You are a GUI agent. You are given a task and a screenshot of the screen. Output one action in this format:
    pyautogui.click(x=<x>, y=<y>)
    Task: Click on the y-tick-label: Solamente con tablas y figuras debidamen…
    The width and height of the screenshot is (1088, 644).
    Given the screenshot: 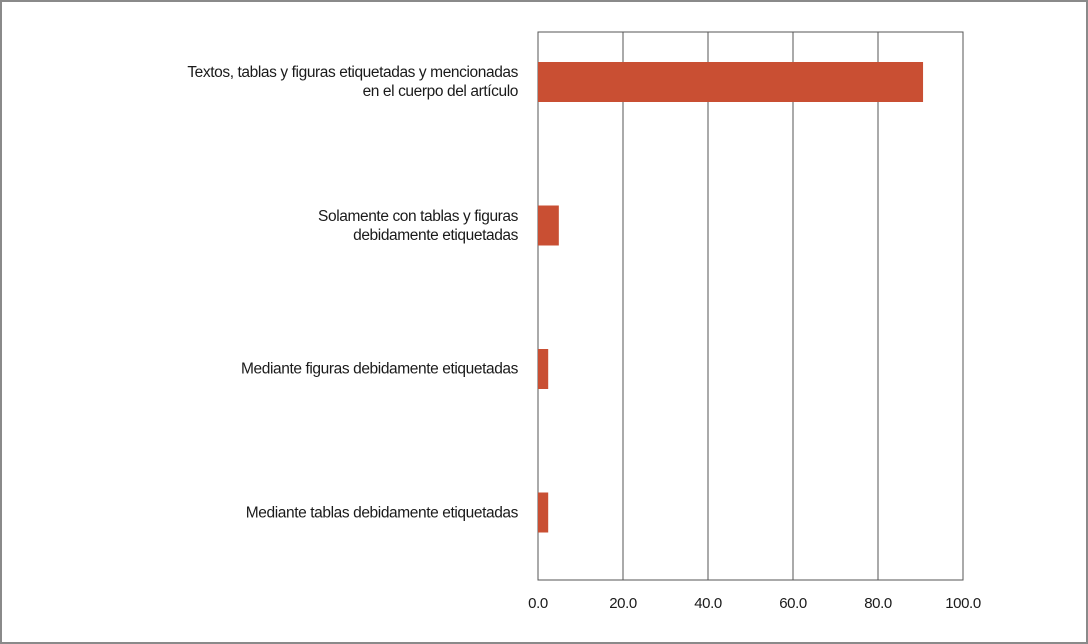 What is the action you would take?
    pyautogui.click(x=418, y=225)
    